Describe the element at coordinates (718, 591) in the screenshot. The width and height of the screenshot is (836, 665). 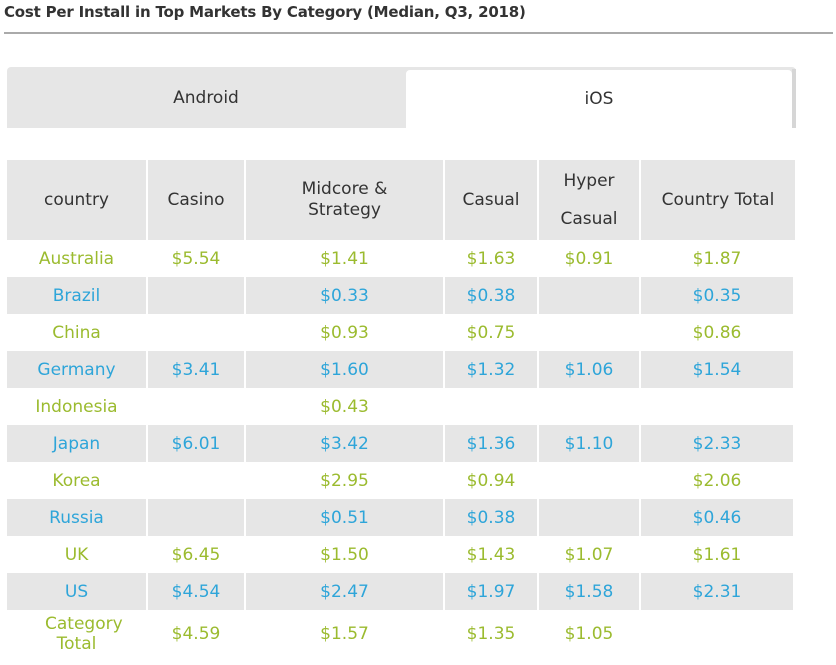
I see `value-cell: $2.31` at that location.